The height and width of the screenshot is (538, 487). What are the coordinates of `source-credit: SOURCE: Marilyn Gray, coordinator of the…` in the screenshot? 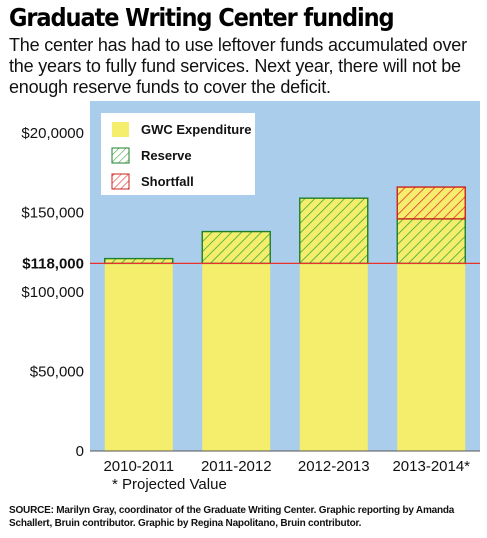 It's located at (232, 517).